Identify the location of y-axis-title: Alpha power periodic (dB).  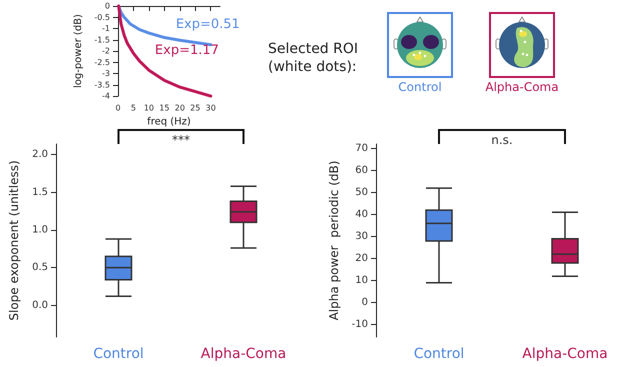
(334, 240).